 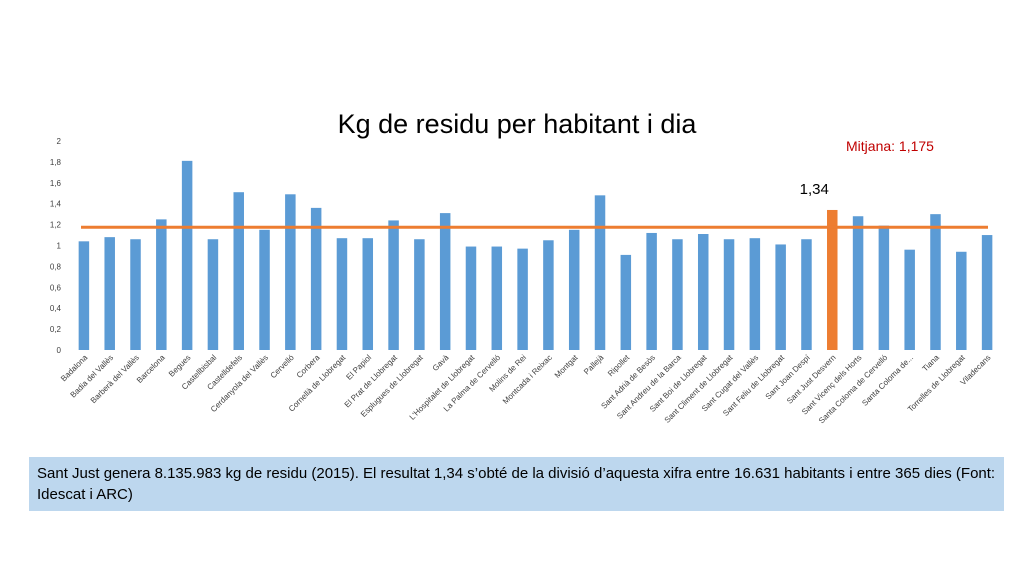 I want to click on y-tick-label: 1,2, so click(x=56, y=225).